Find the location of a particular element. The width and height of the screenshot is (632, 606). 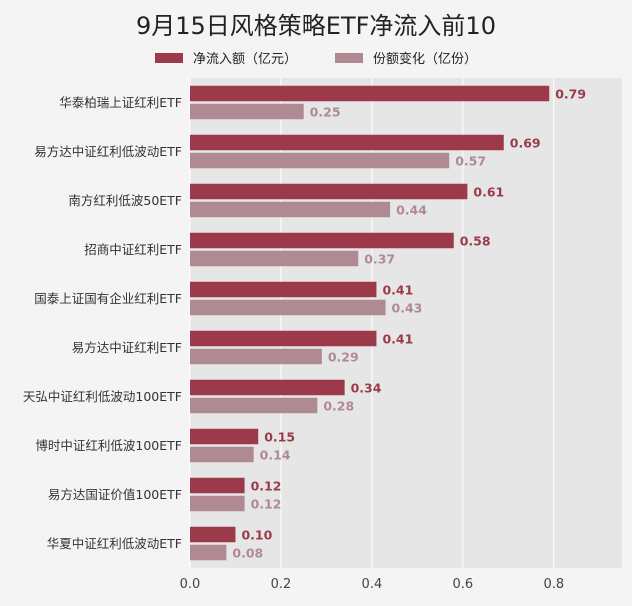

data-label-inflow: 0.15 is located at coordinates (279, 436).